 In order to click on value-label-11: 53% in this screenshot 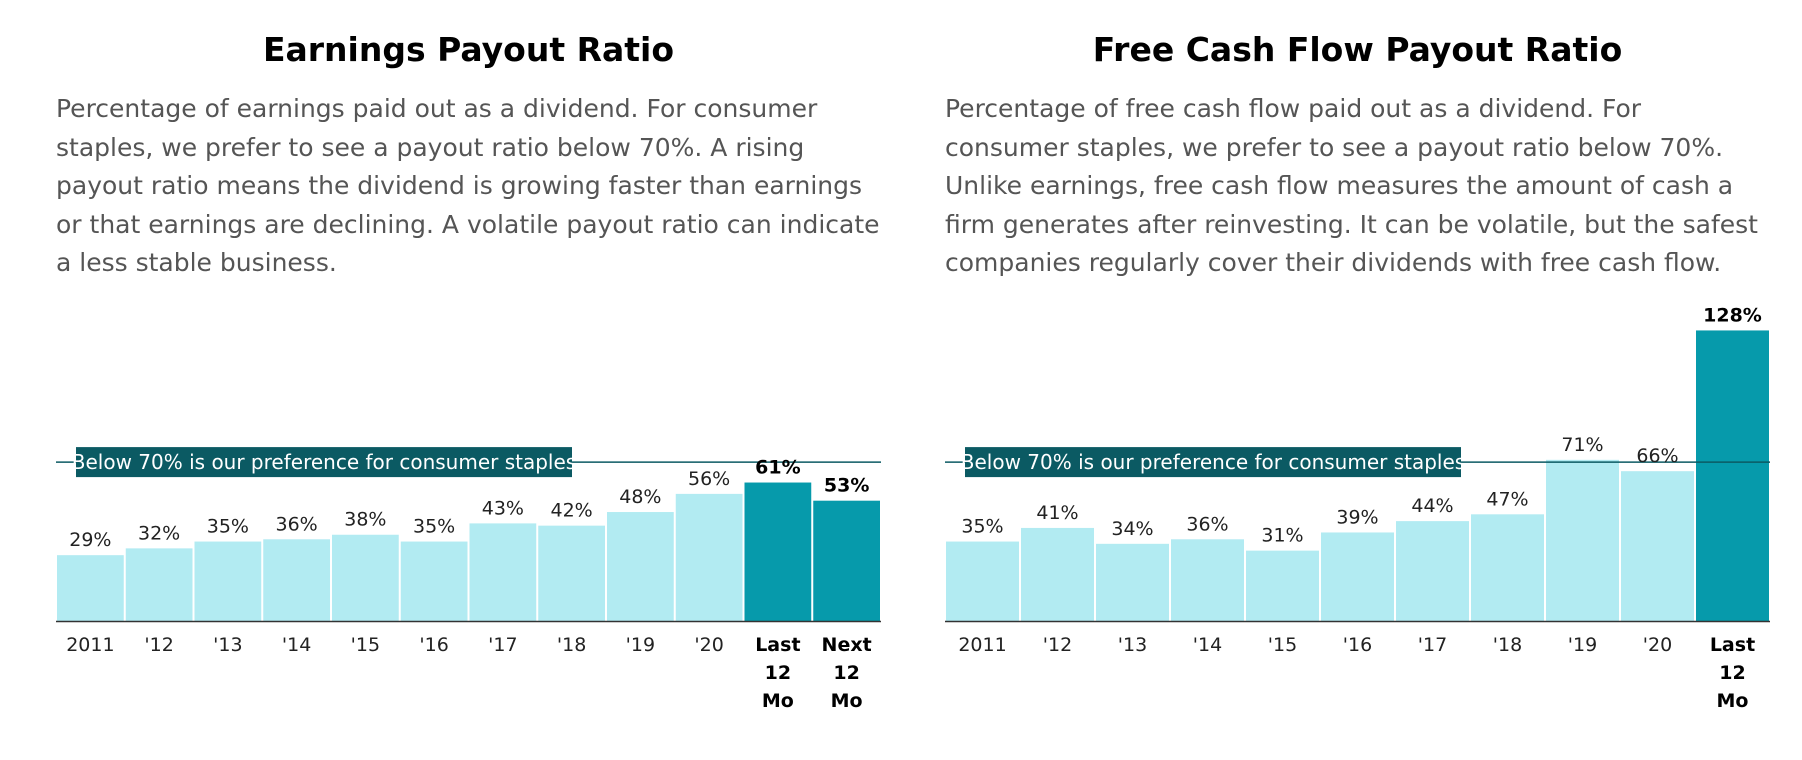, I will do `click(846, 486)`.